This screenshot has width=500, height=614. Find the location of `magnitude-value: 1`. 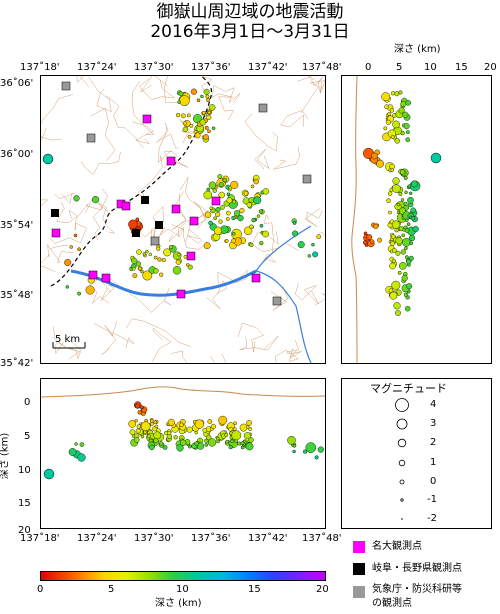

magnitude-value: 1 is located at coordinates (433, 462).